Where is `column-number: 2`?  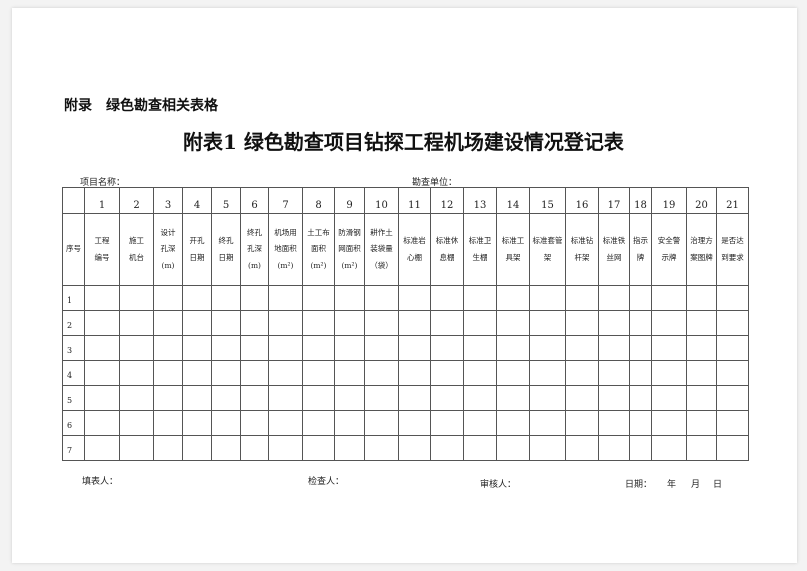
column-number: 2 is located at coordinates (136, 200).